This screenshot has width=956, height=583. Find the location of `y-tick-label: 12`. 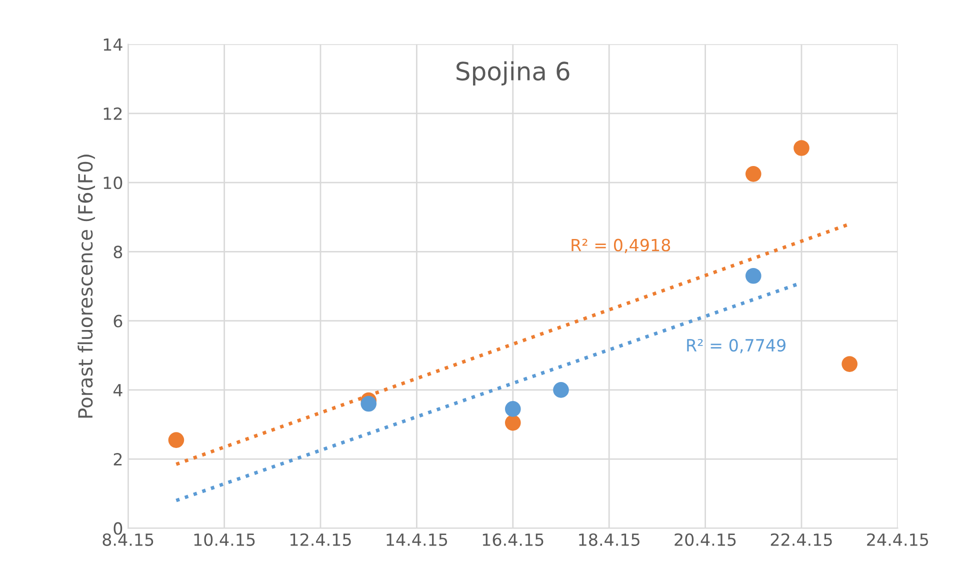

y-tick-label: 12 is located at coordinates (113, 113).